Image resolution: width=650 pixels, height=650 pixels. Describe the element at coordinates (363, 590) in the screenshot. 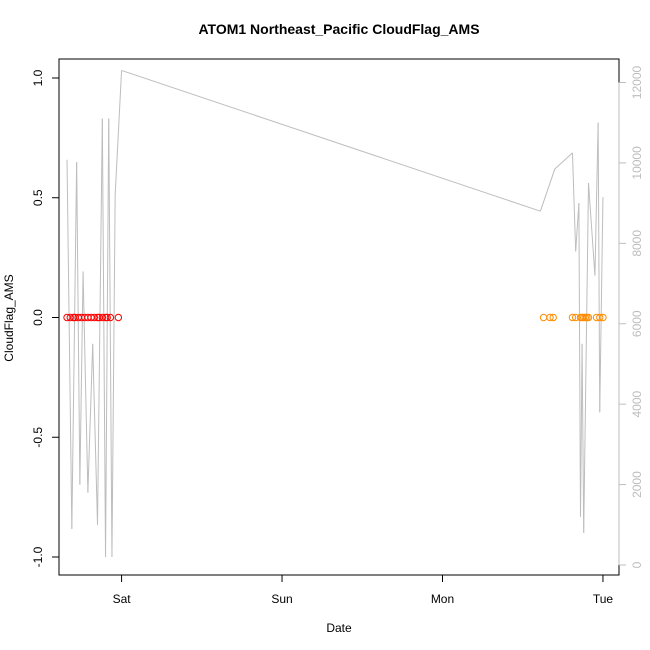

I see `bottom-axis: Sat Sun Mon Tue` at that location.